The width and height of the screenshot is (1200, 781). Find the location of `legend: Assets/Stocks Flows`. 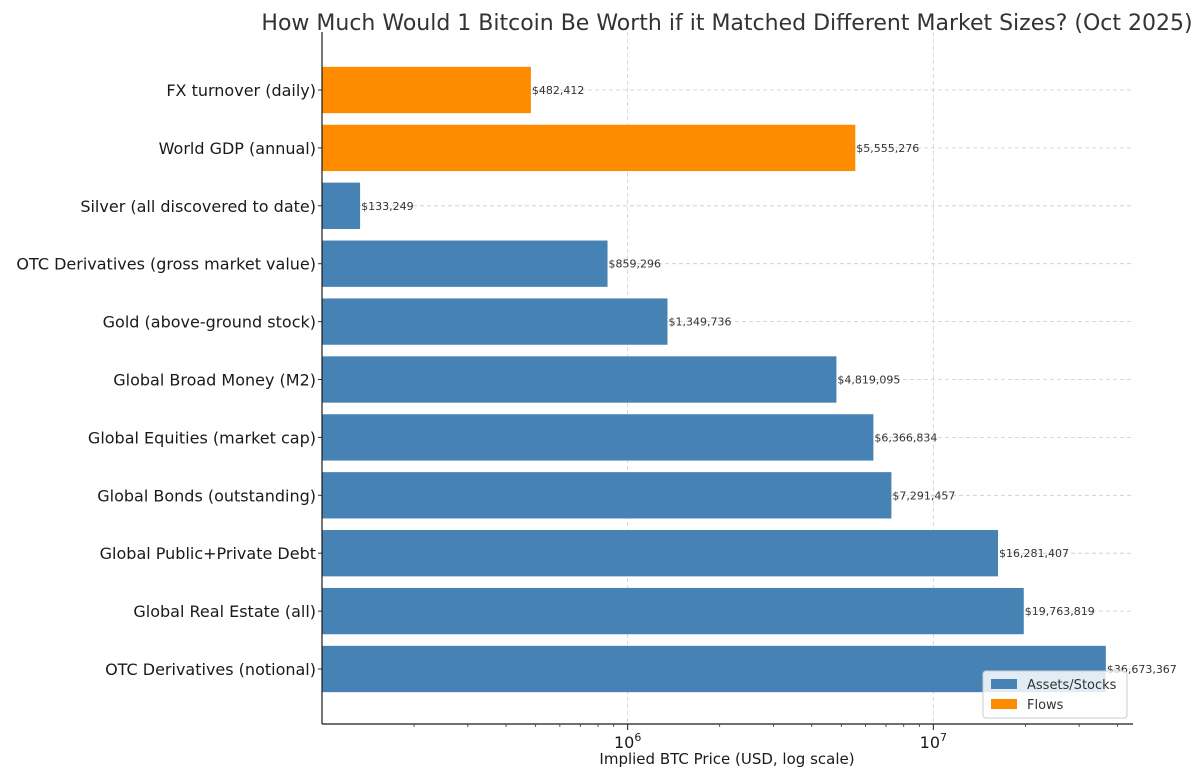

legend: Assets/Stocks Flows is located at coordinates (1055, 694).